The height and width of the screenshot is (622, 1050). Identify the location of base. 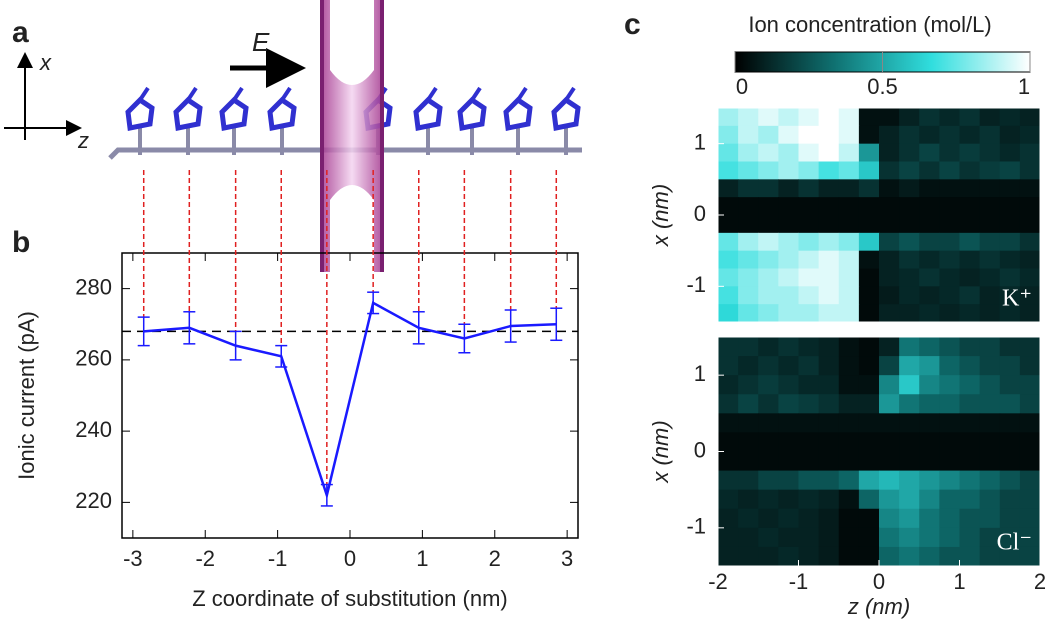
(140, 113).